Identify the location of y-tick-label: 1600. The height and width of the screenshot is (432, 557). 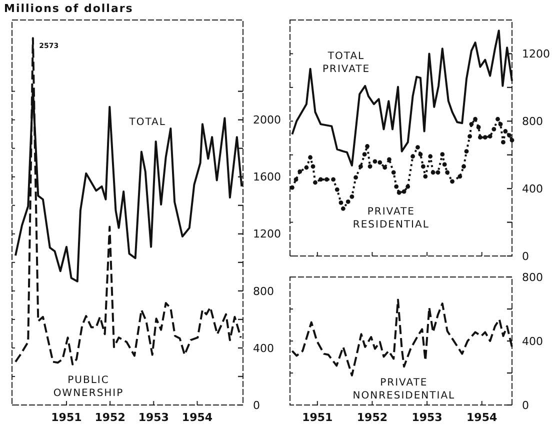
(267, 177).